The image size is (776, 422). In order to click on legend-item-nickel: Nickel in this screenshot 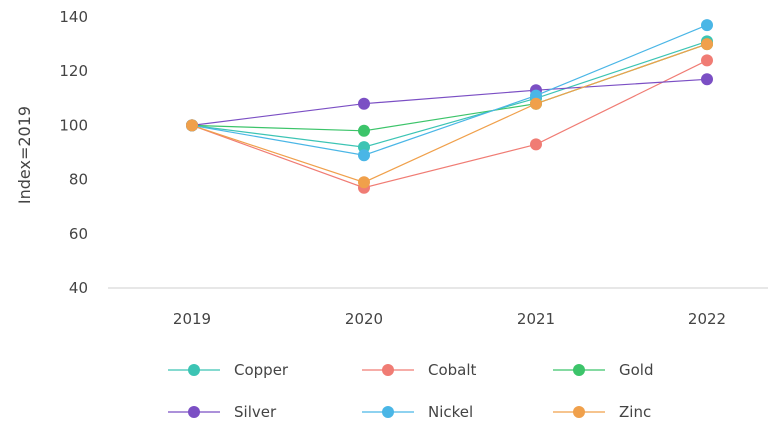, I will do `click(417, 412)`.